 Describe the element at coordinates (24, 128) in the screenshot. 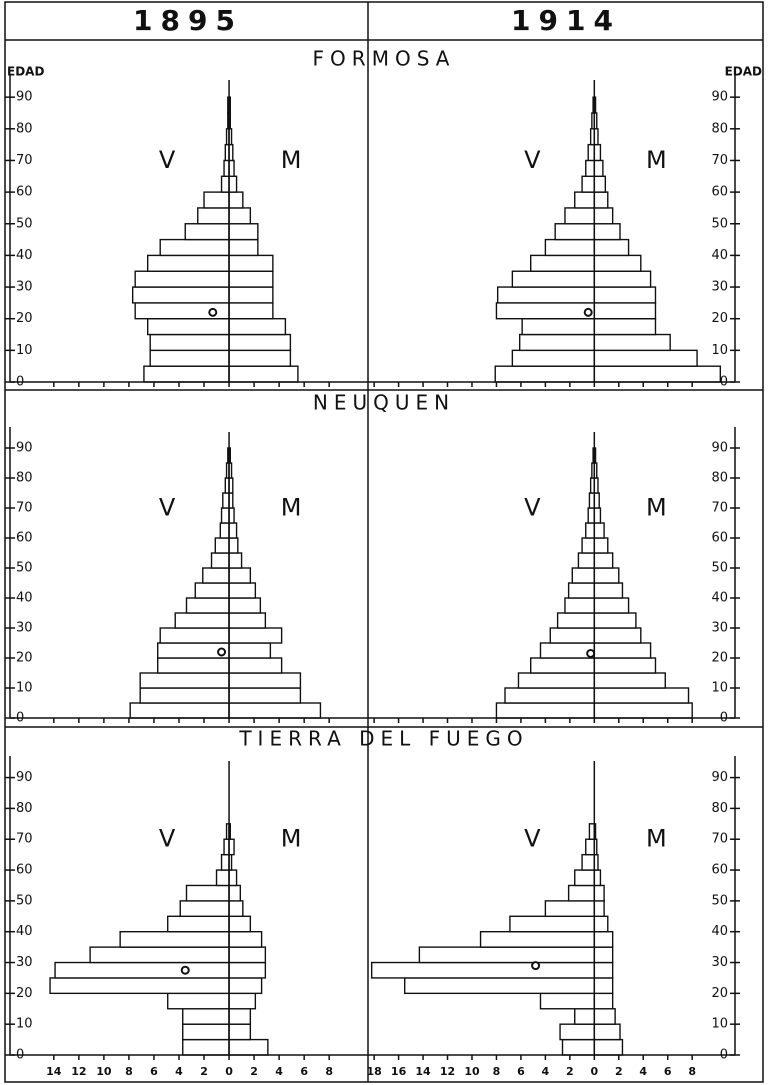

I see `y-tick-label: 80` at that location.